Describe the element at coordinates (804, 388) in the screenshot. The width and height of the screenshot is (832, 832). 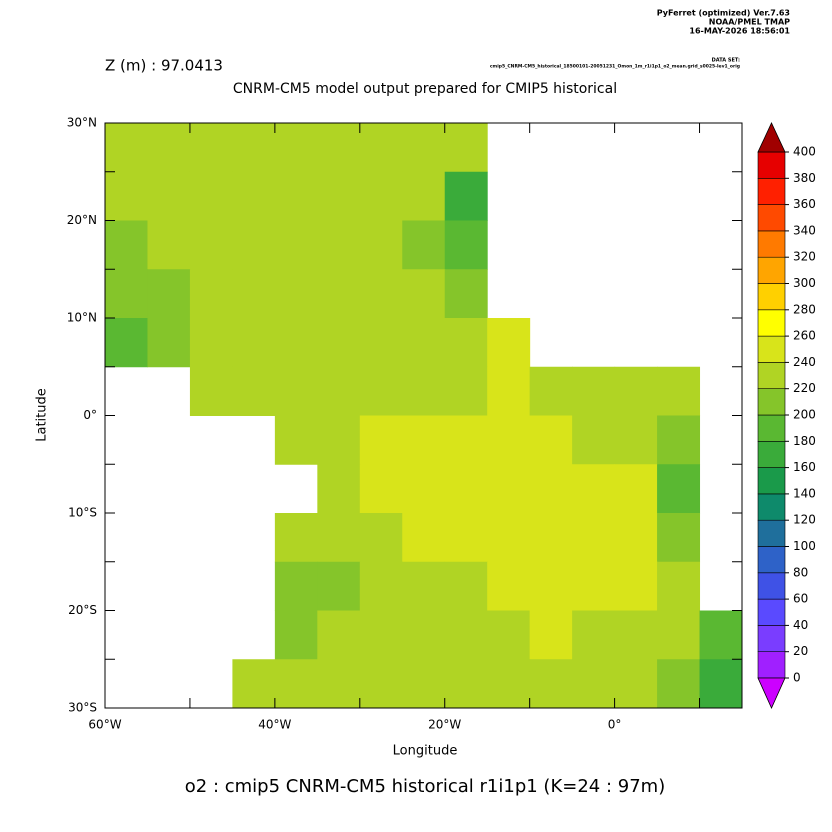
I see `colorbar-label: 220` at that location.